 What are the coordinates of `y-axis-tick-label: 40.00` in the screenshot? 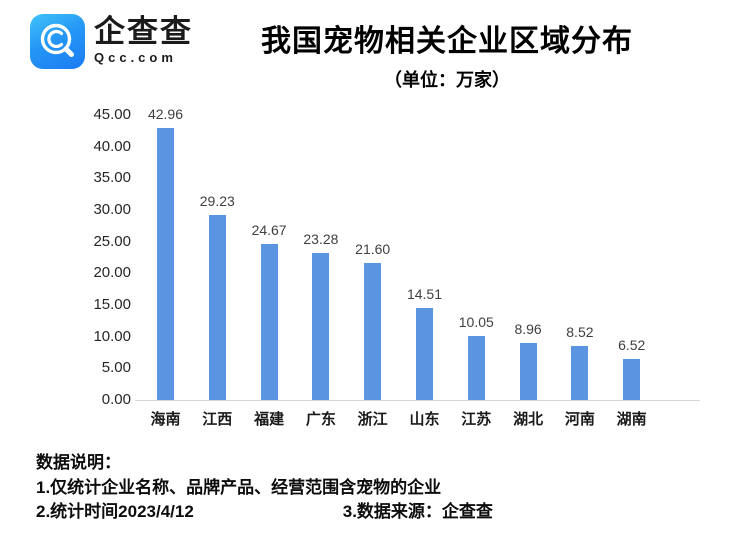 It's located at (112, 146).